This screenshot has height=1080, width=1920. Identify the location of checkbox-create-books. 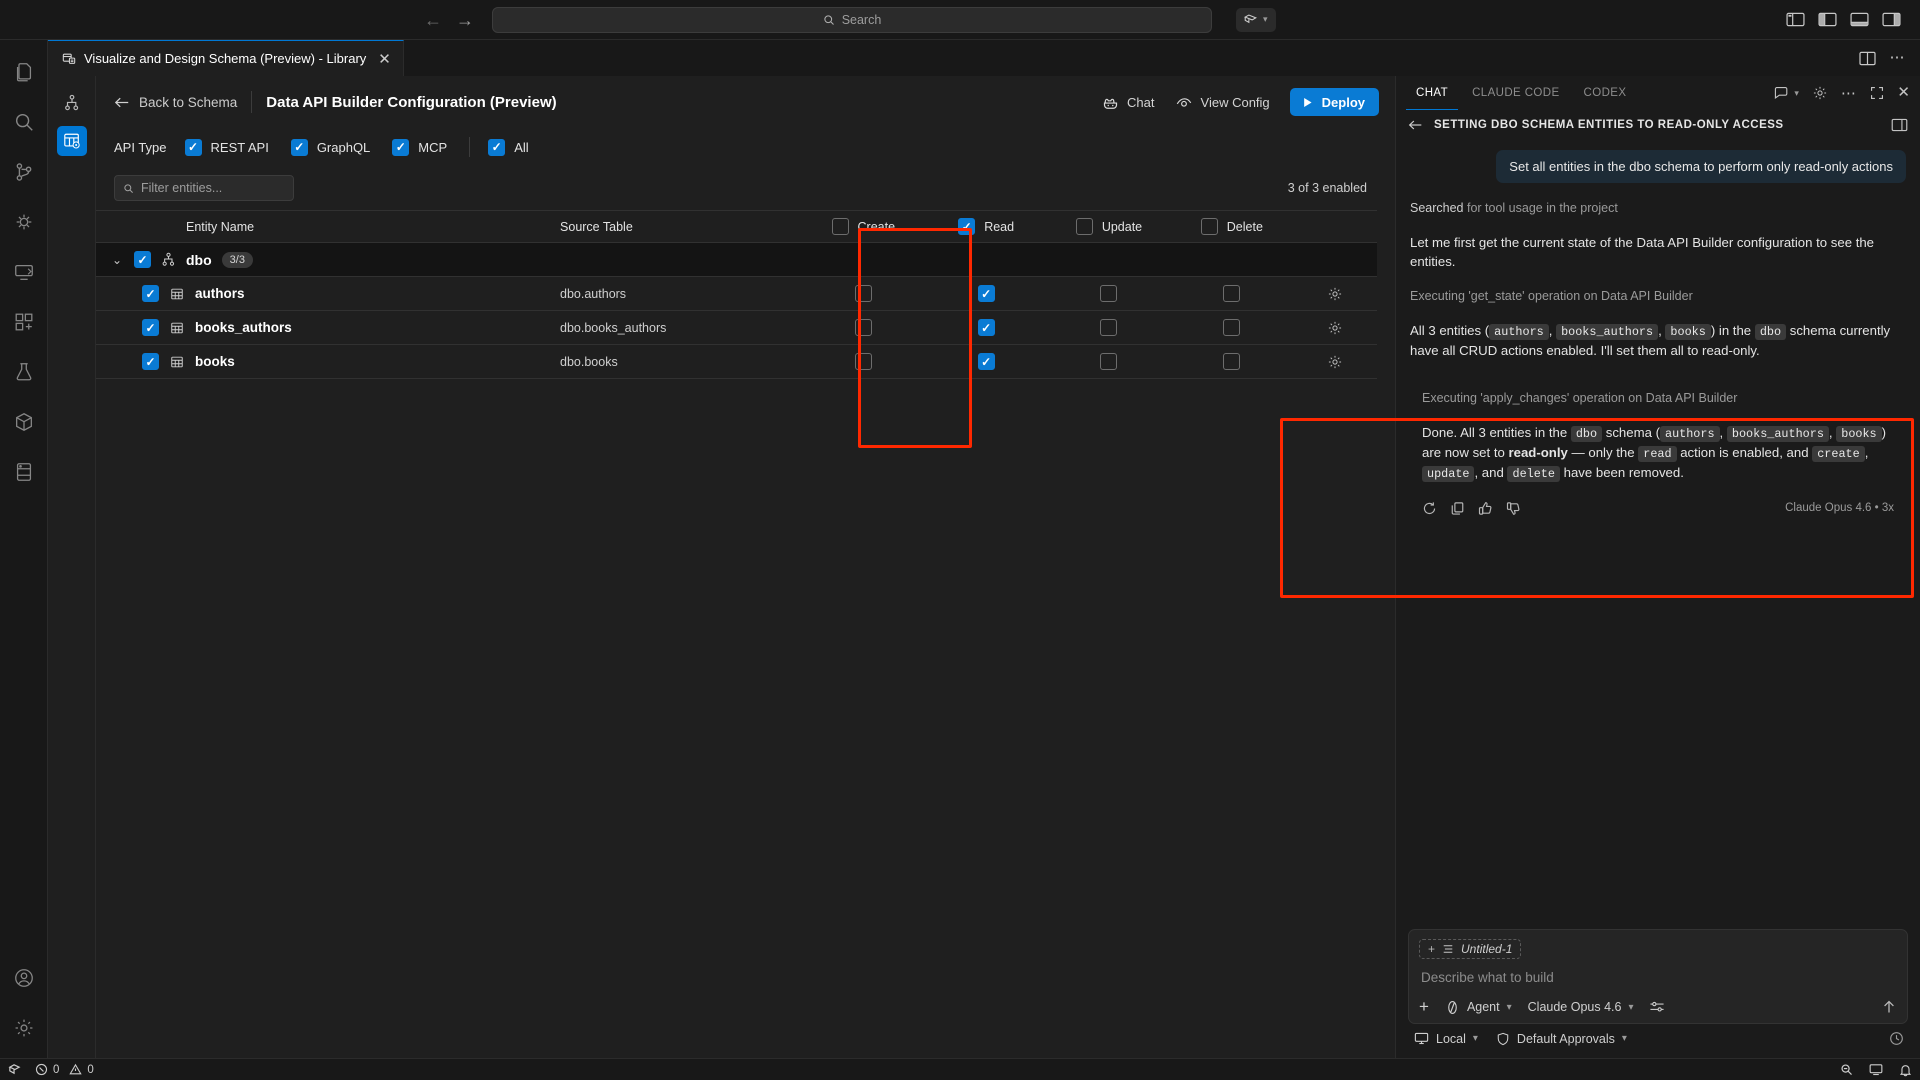
(863, 361).